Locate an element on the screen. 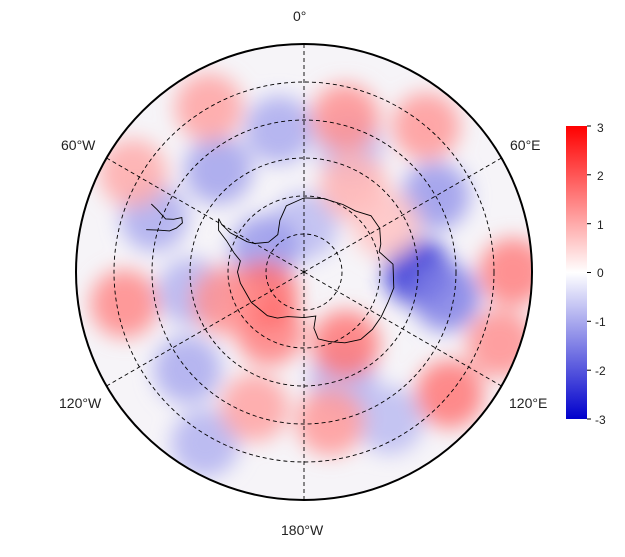 This screenshot has width=625, height=557. lon-label-120w: 120°W is located at coordinates (80, 403).